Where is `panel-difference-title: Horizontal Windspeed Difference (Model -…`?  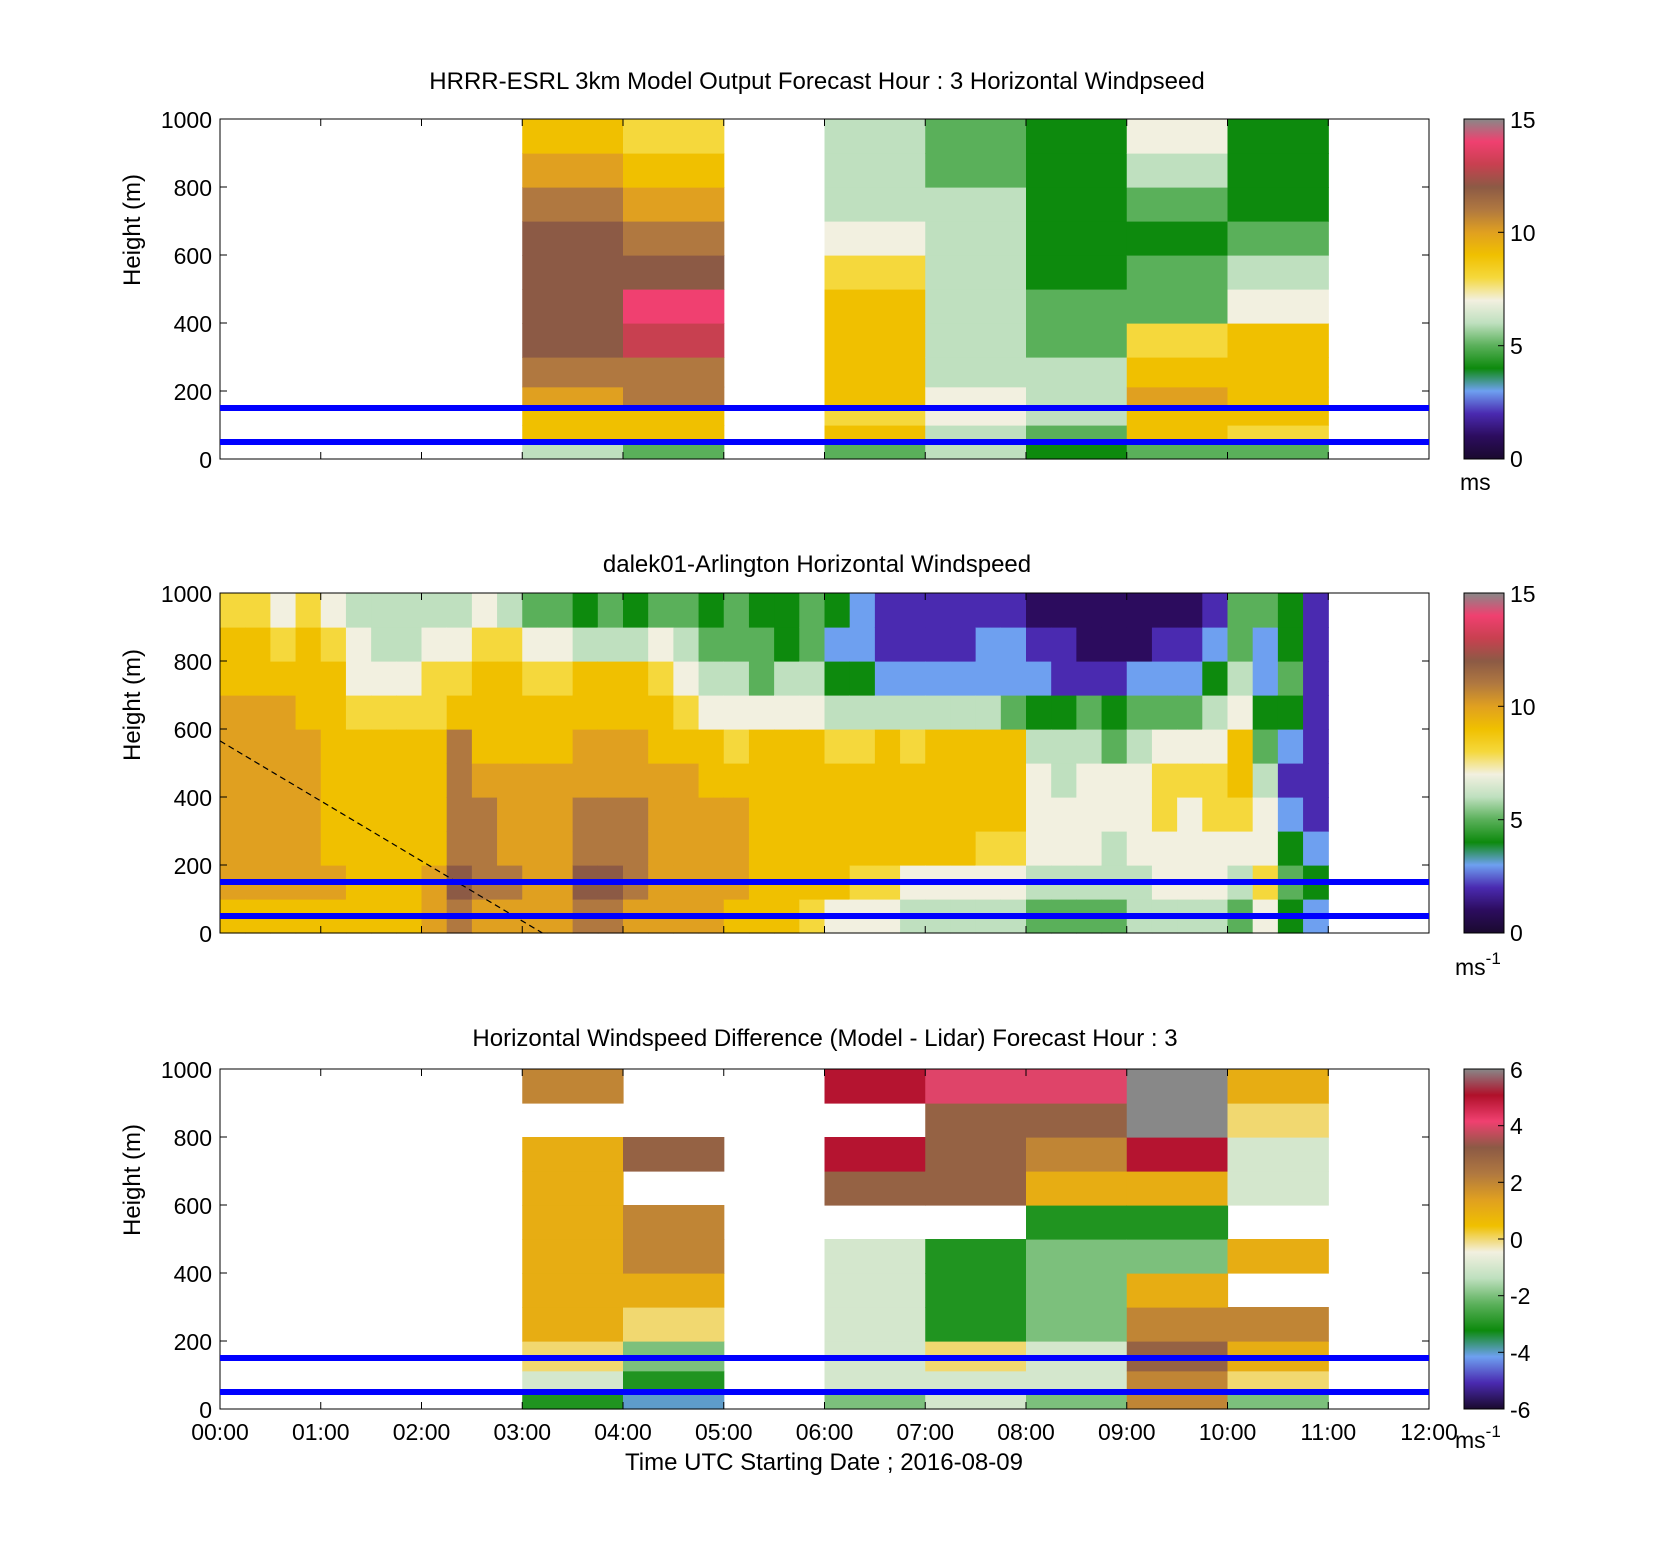
panel-difference-title: Horizontal Windspeed Difference (Model -… is located at coordinates (824, 1038).